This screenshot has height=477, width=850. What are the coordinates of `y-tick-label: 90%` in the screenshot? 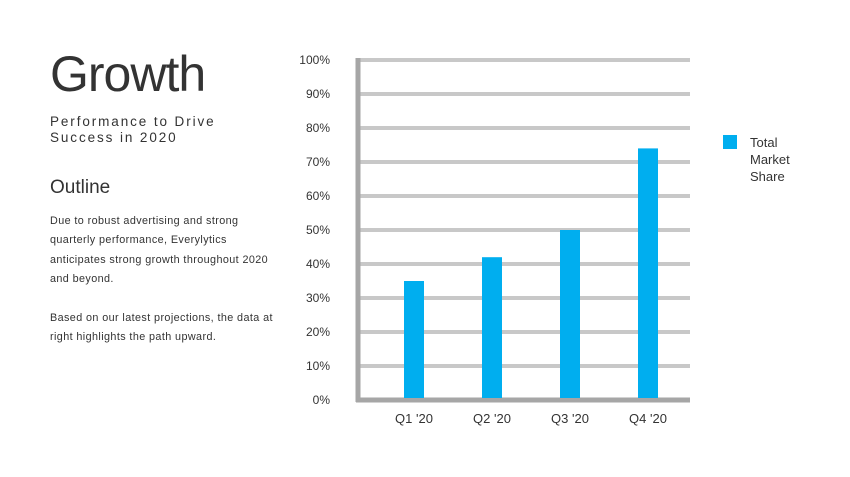 It's located at (318, 94).